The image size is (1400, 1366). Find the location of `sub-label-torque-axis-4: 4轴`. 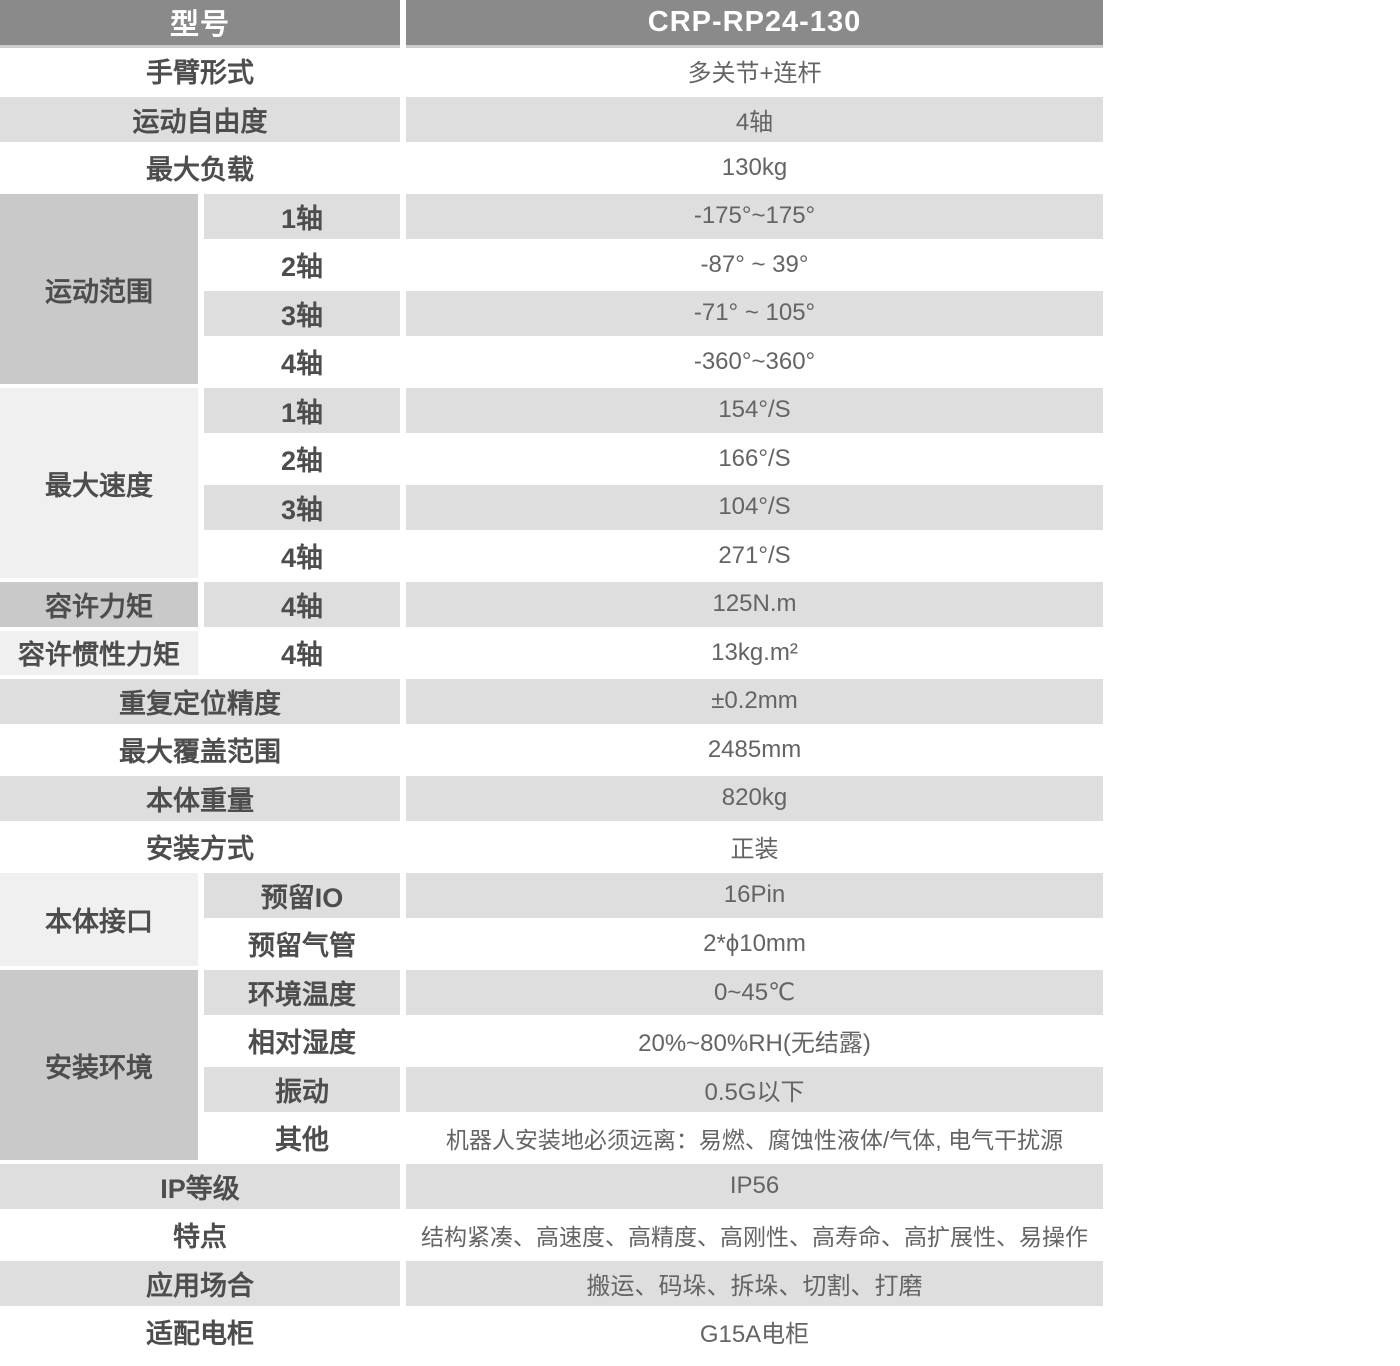

sub-label-torque-axis-4: 4轴 is located at coordinates (302, 604).